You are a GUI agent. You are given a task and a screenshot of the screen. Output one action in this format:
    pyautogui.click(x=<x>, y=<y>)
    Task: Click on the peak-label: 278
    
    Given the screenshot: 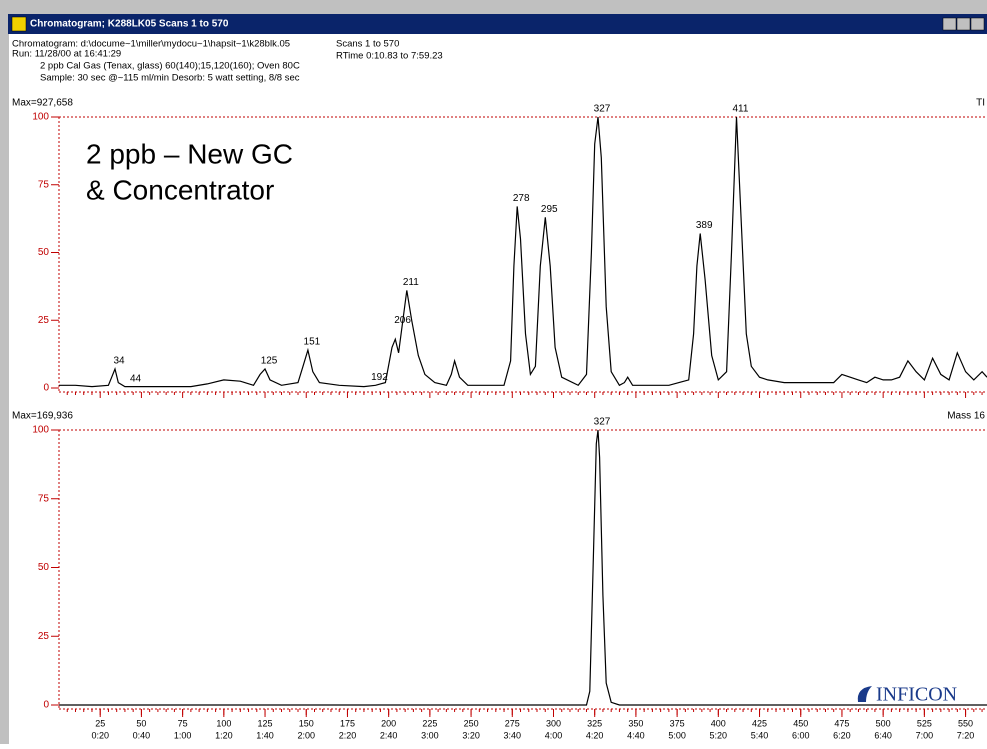 What is the action you would take?
    pyautogui.click(x=521, y=198)
    